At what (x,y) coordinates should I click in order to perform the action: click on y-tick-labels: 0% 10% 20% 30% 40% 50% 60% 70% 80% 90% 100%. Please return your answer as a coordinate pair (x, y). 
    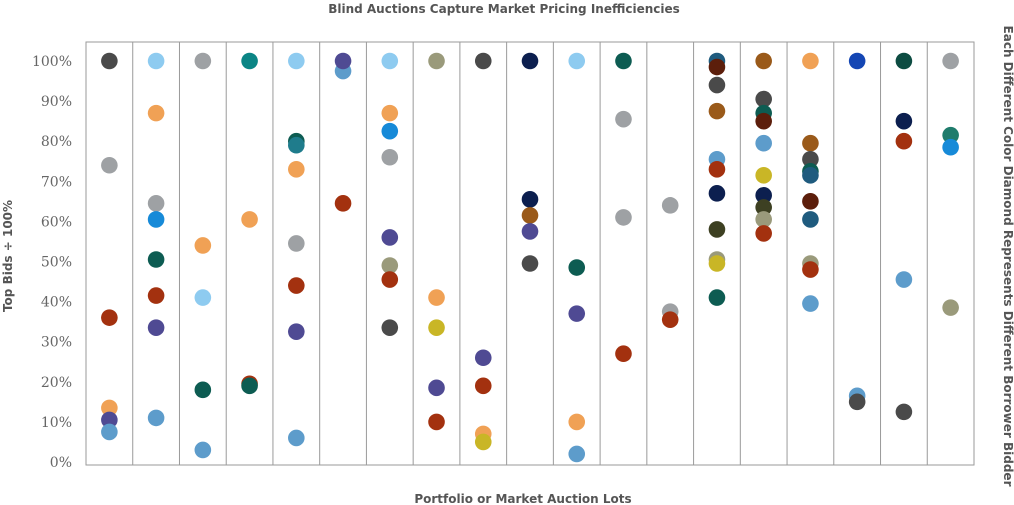
    Looking at the image, I should click on (52, 262).